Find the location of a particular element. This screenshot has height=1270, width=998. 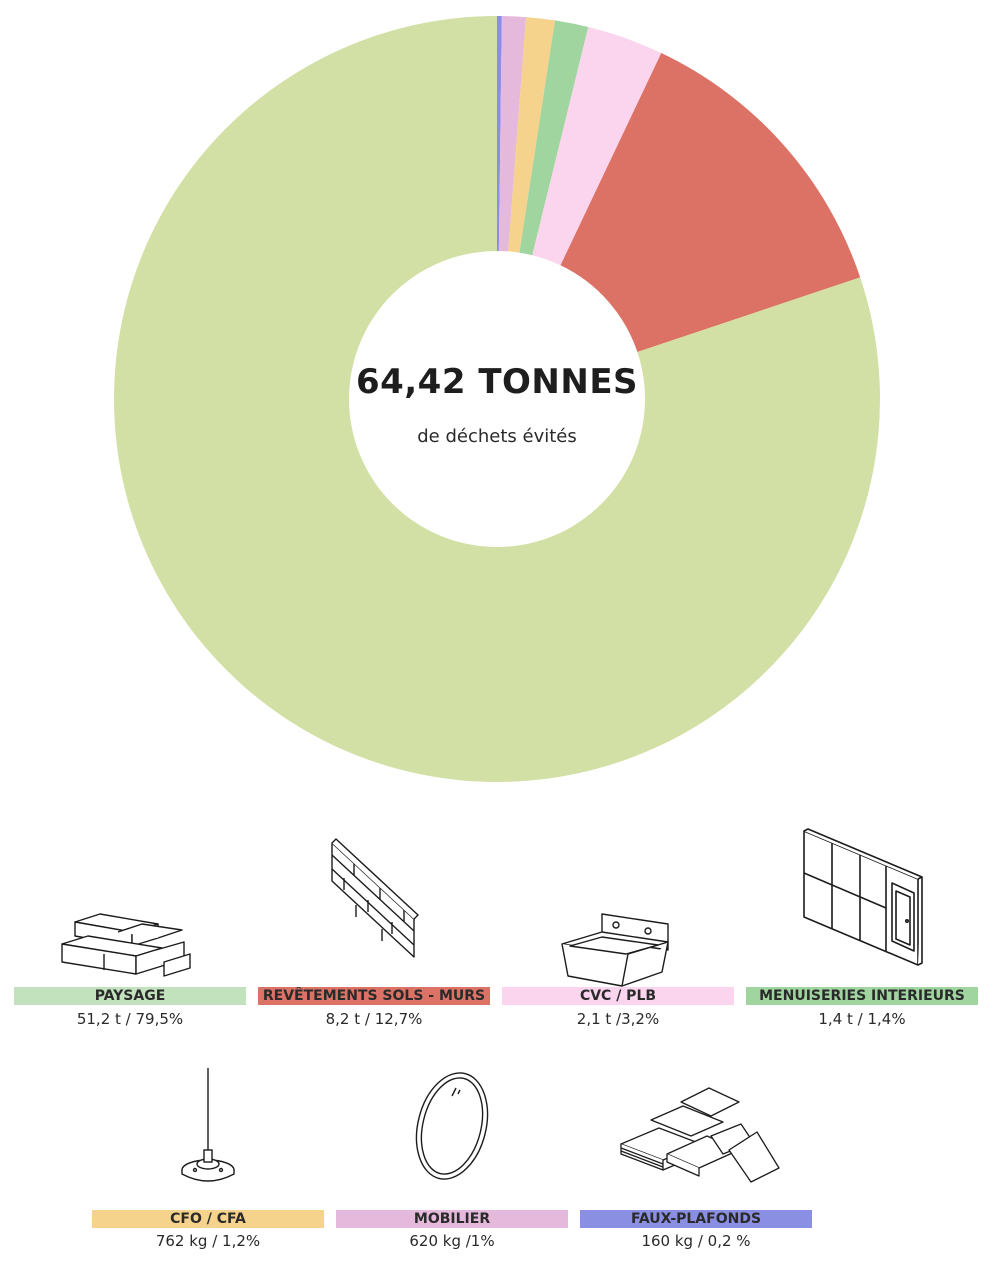

glass-partition-icon is located at coordinates (862, 897).